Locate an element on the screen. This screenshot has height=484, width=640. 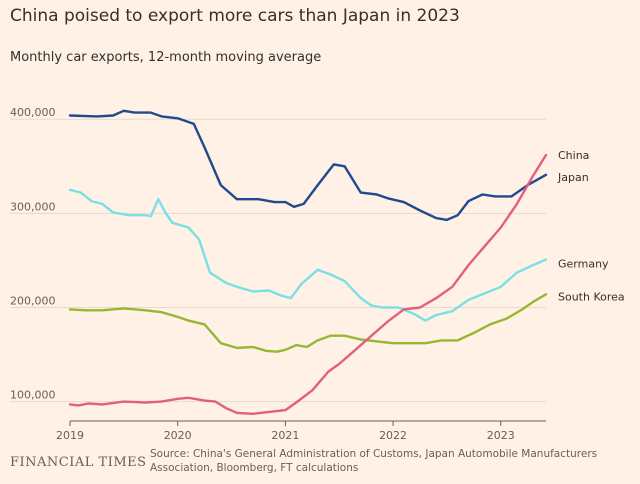
x-tick-label: 2021 is located at coordinates (285, 435).